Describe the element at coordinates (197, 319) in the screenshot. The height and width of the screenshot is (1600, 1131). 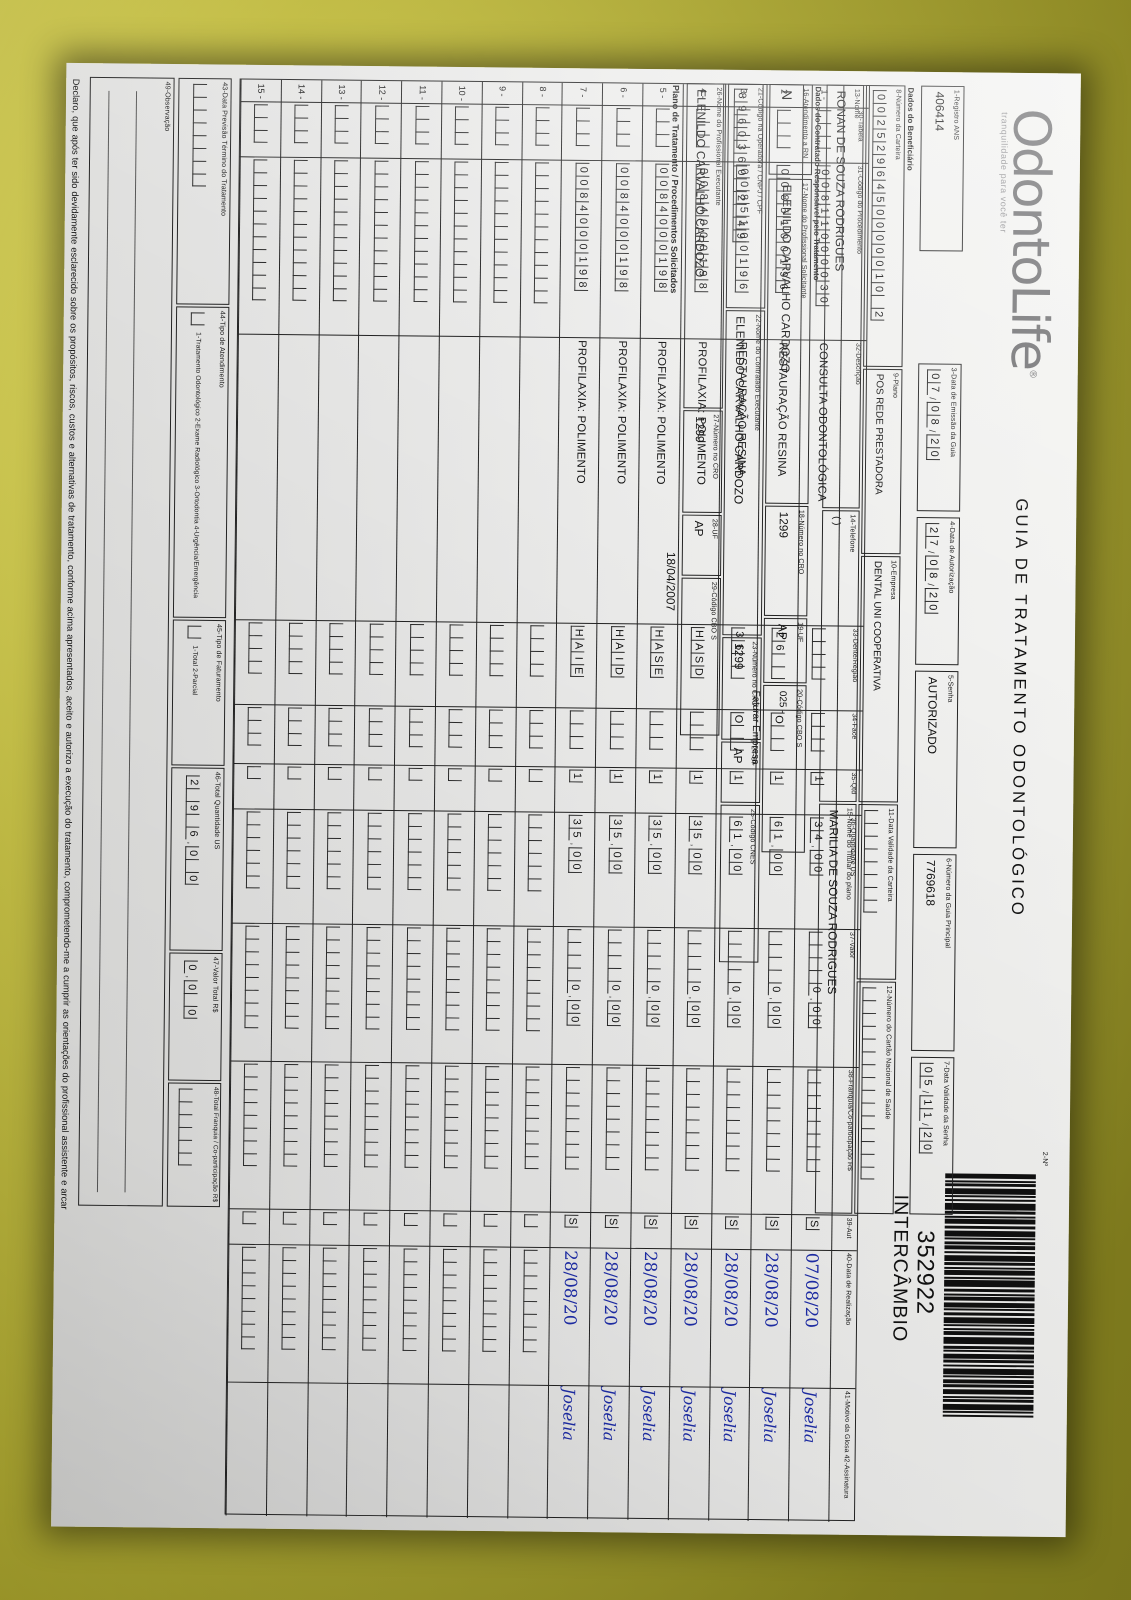
I see `tipo-atendimento-cells` at that location.